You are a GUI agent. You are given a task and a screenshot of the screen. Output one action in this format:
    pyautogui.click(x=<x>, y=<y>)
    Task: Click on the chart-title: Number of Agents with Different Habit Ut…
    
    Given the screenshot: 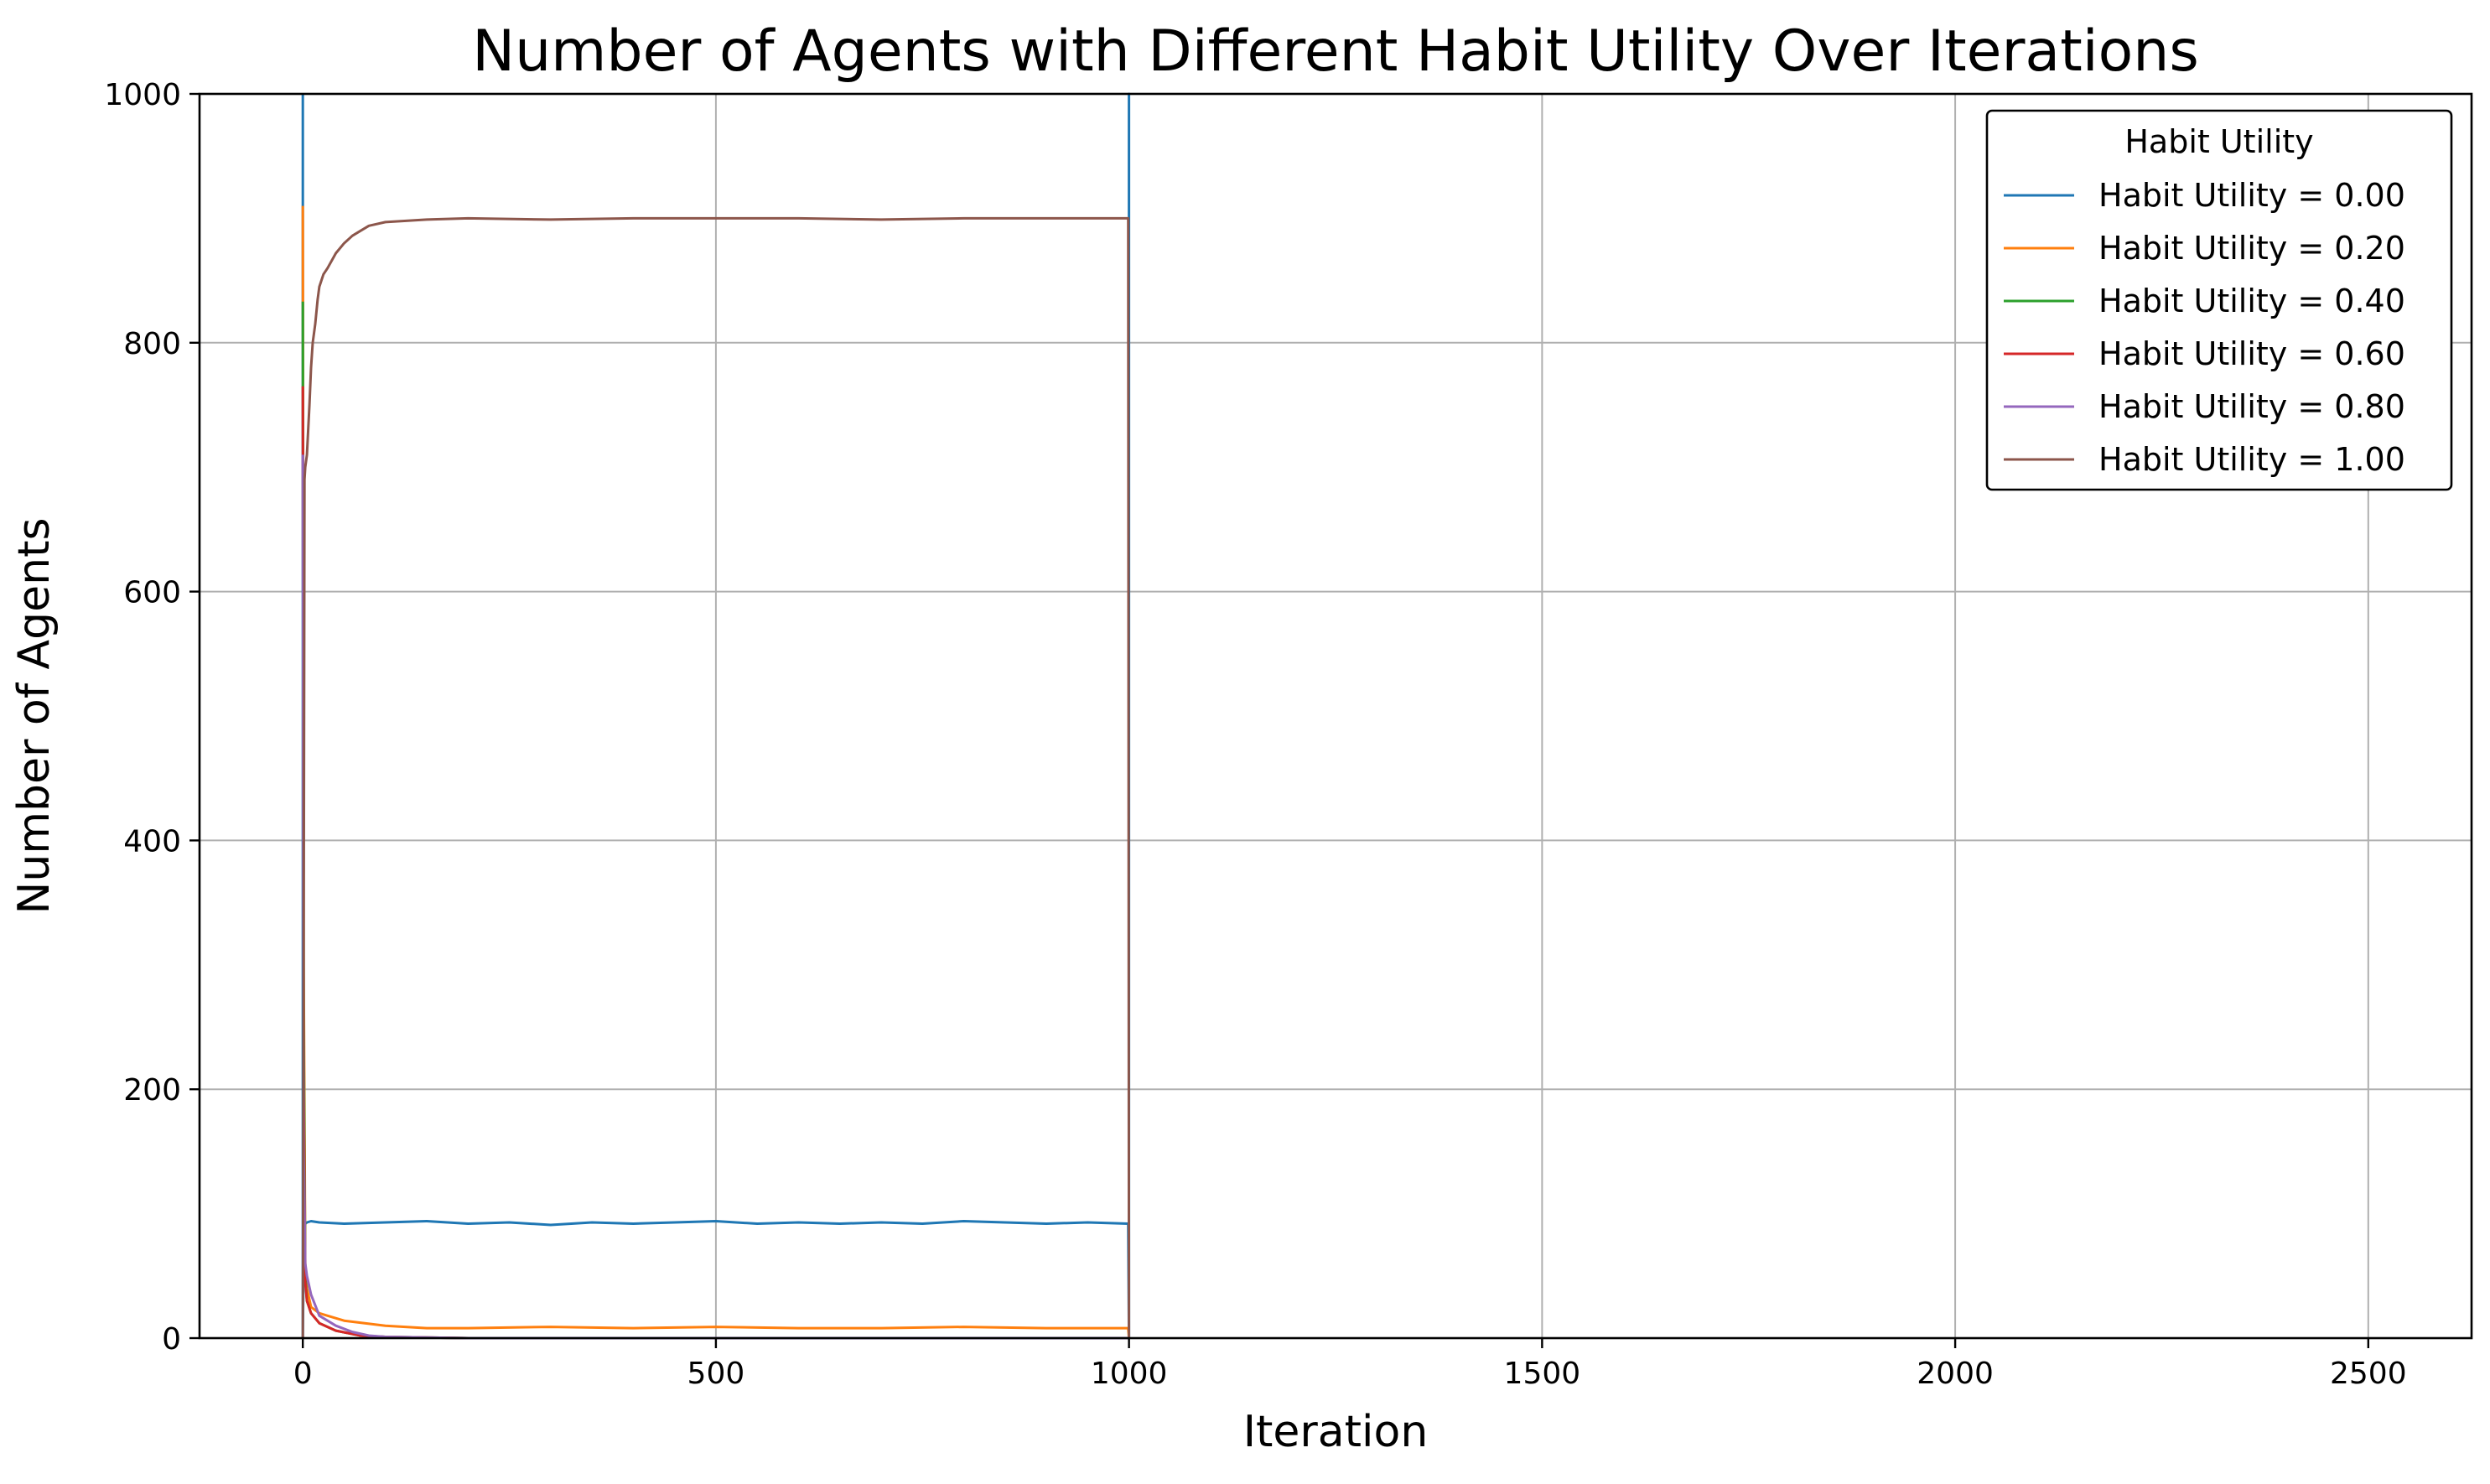 What is the action you would take?
    pyautogui.click(x=1335, y=51)
    